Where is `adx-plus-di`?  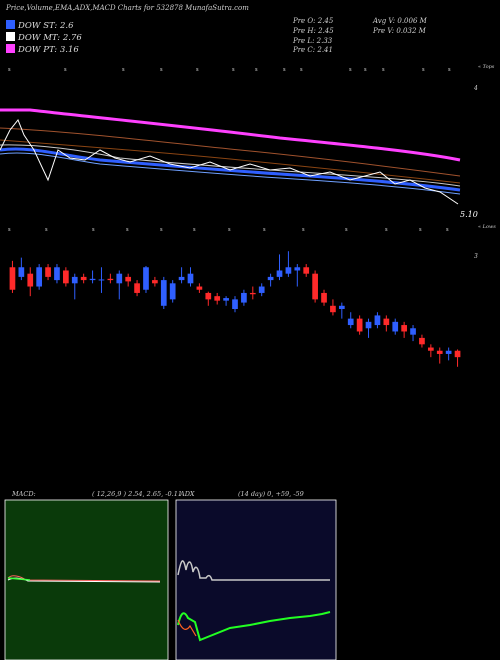 adx-plus-di is located at coordinates (254, 626).